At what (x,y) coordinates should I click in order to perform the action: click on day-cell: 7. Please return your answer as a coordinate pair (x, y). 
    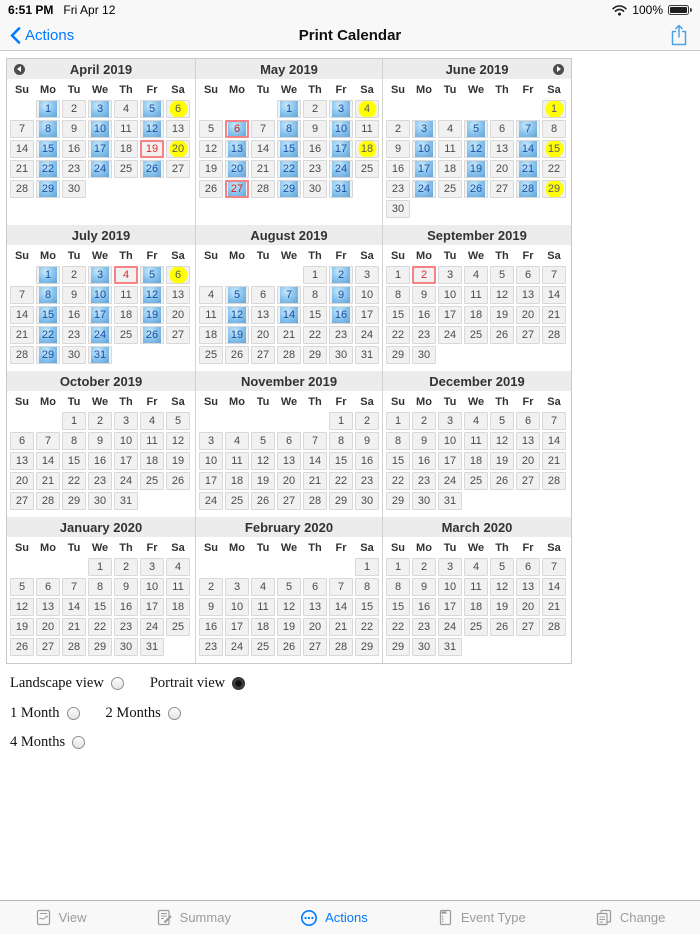
    Looking at the image, I should click on (554, 275).